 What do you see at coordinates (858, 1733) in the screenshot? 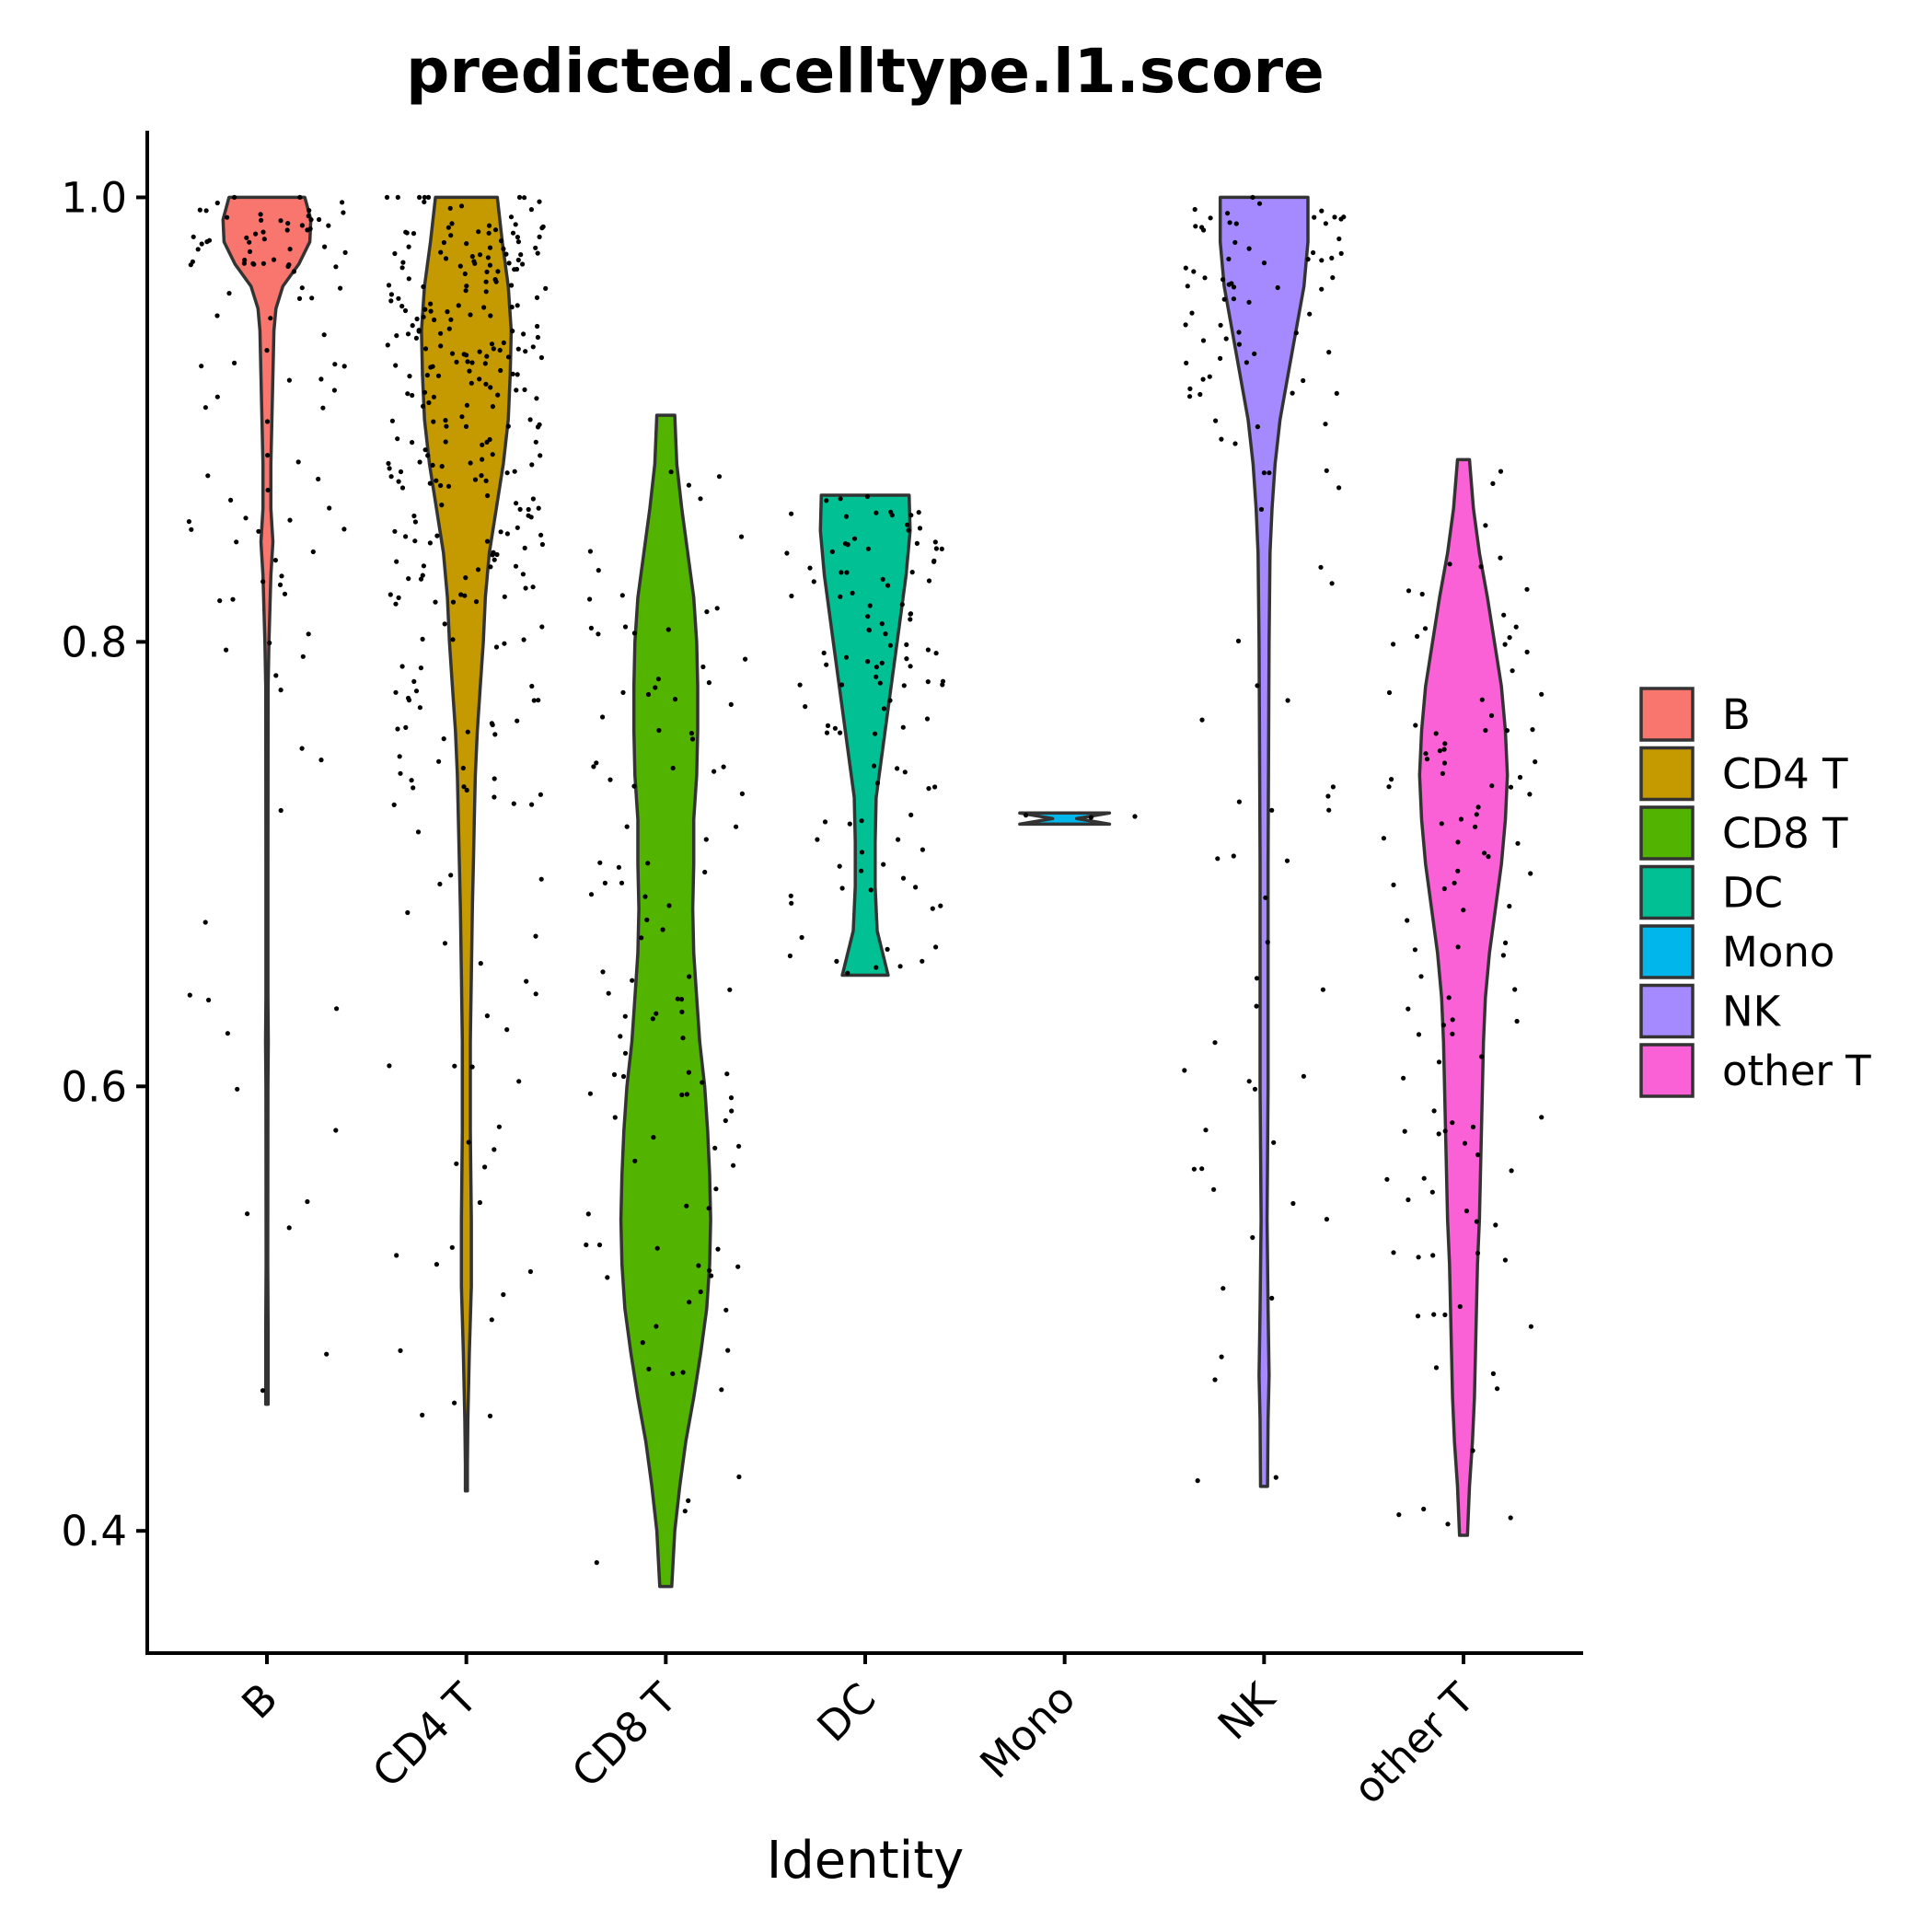
I see `x-ticks: B CD4 T CD8 T DC Mono NK other T` at bounding box center [858, 1733].